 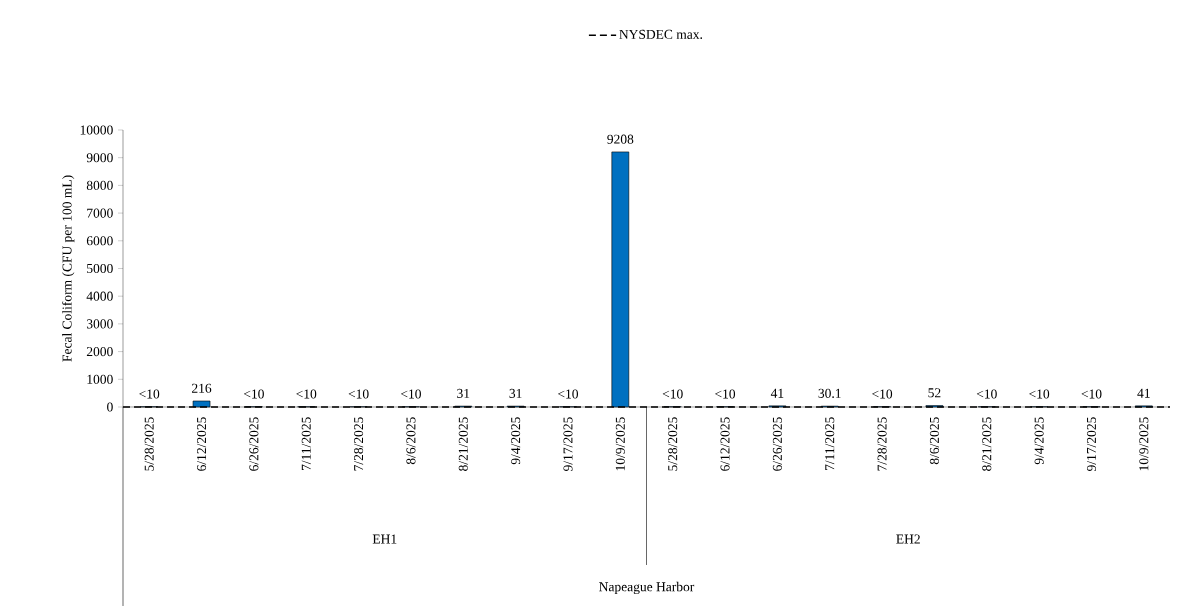 What do you see at coordinates (100, 379) in the screenshot?
I see `y-tick-label: 1000` at bounding box center [100, 379].